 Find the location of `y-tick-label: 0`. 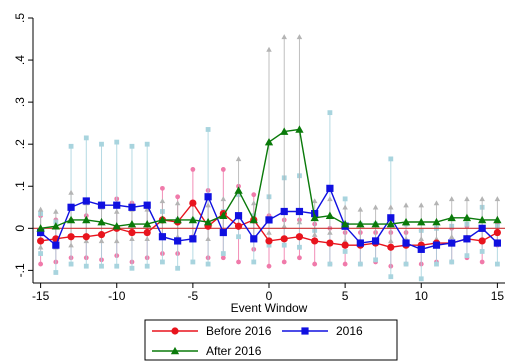

y-tick-label: 0 is located at coordinates (20, 228).